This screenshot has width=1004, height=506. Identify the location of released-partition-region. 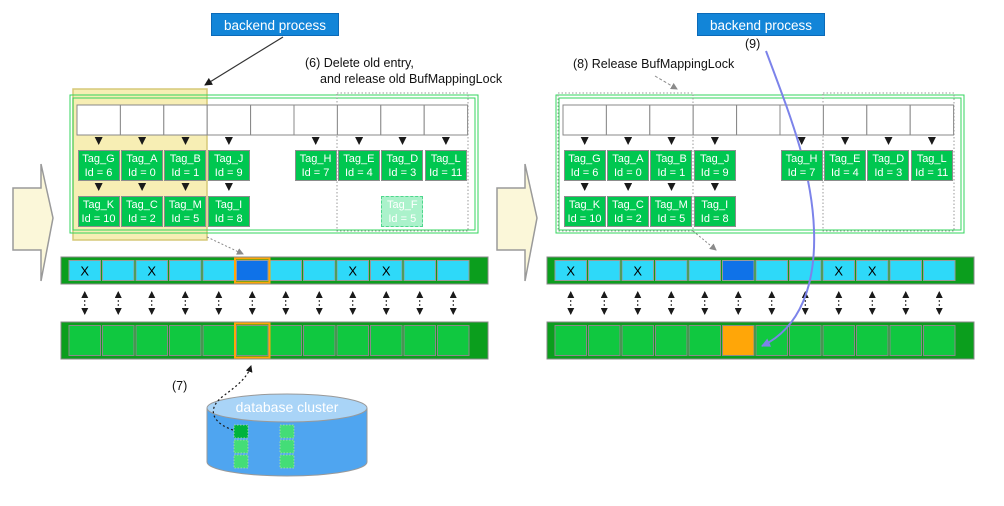
(625, 162).